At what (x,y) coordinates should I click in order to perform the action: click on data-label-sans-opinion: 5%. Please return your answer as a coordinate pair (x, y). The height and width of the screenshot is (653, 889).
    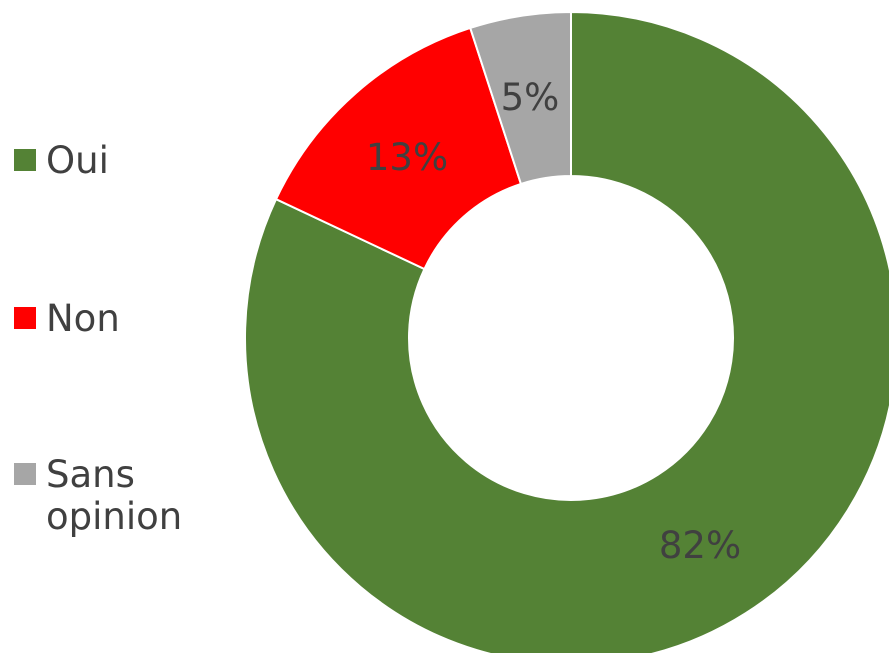
    Looking at the image, I should click on (530, 97).